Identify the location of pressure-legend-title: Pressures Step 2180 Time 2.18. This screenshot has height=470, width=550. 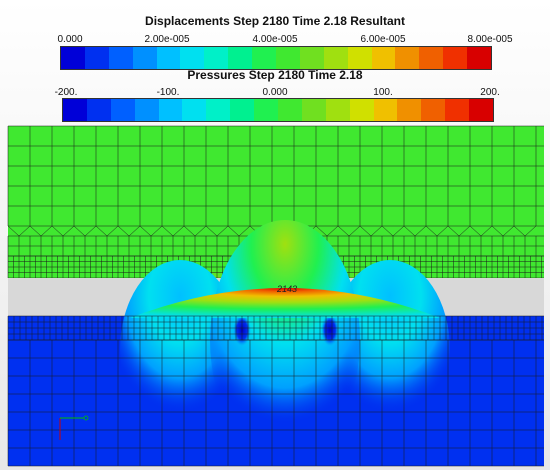
(275, 75).